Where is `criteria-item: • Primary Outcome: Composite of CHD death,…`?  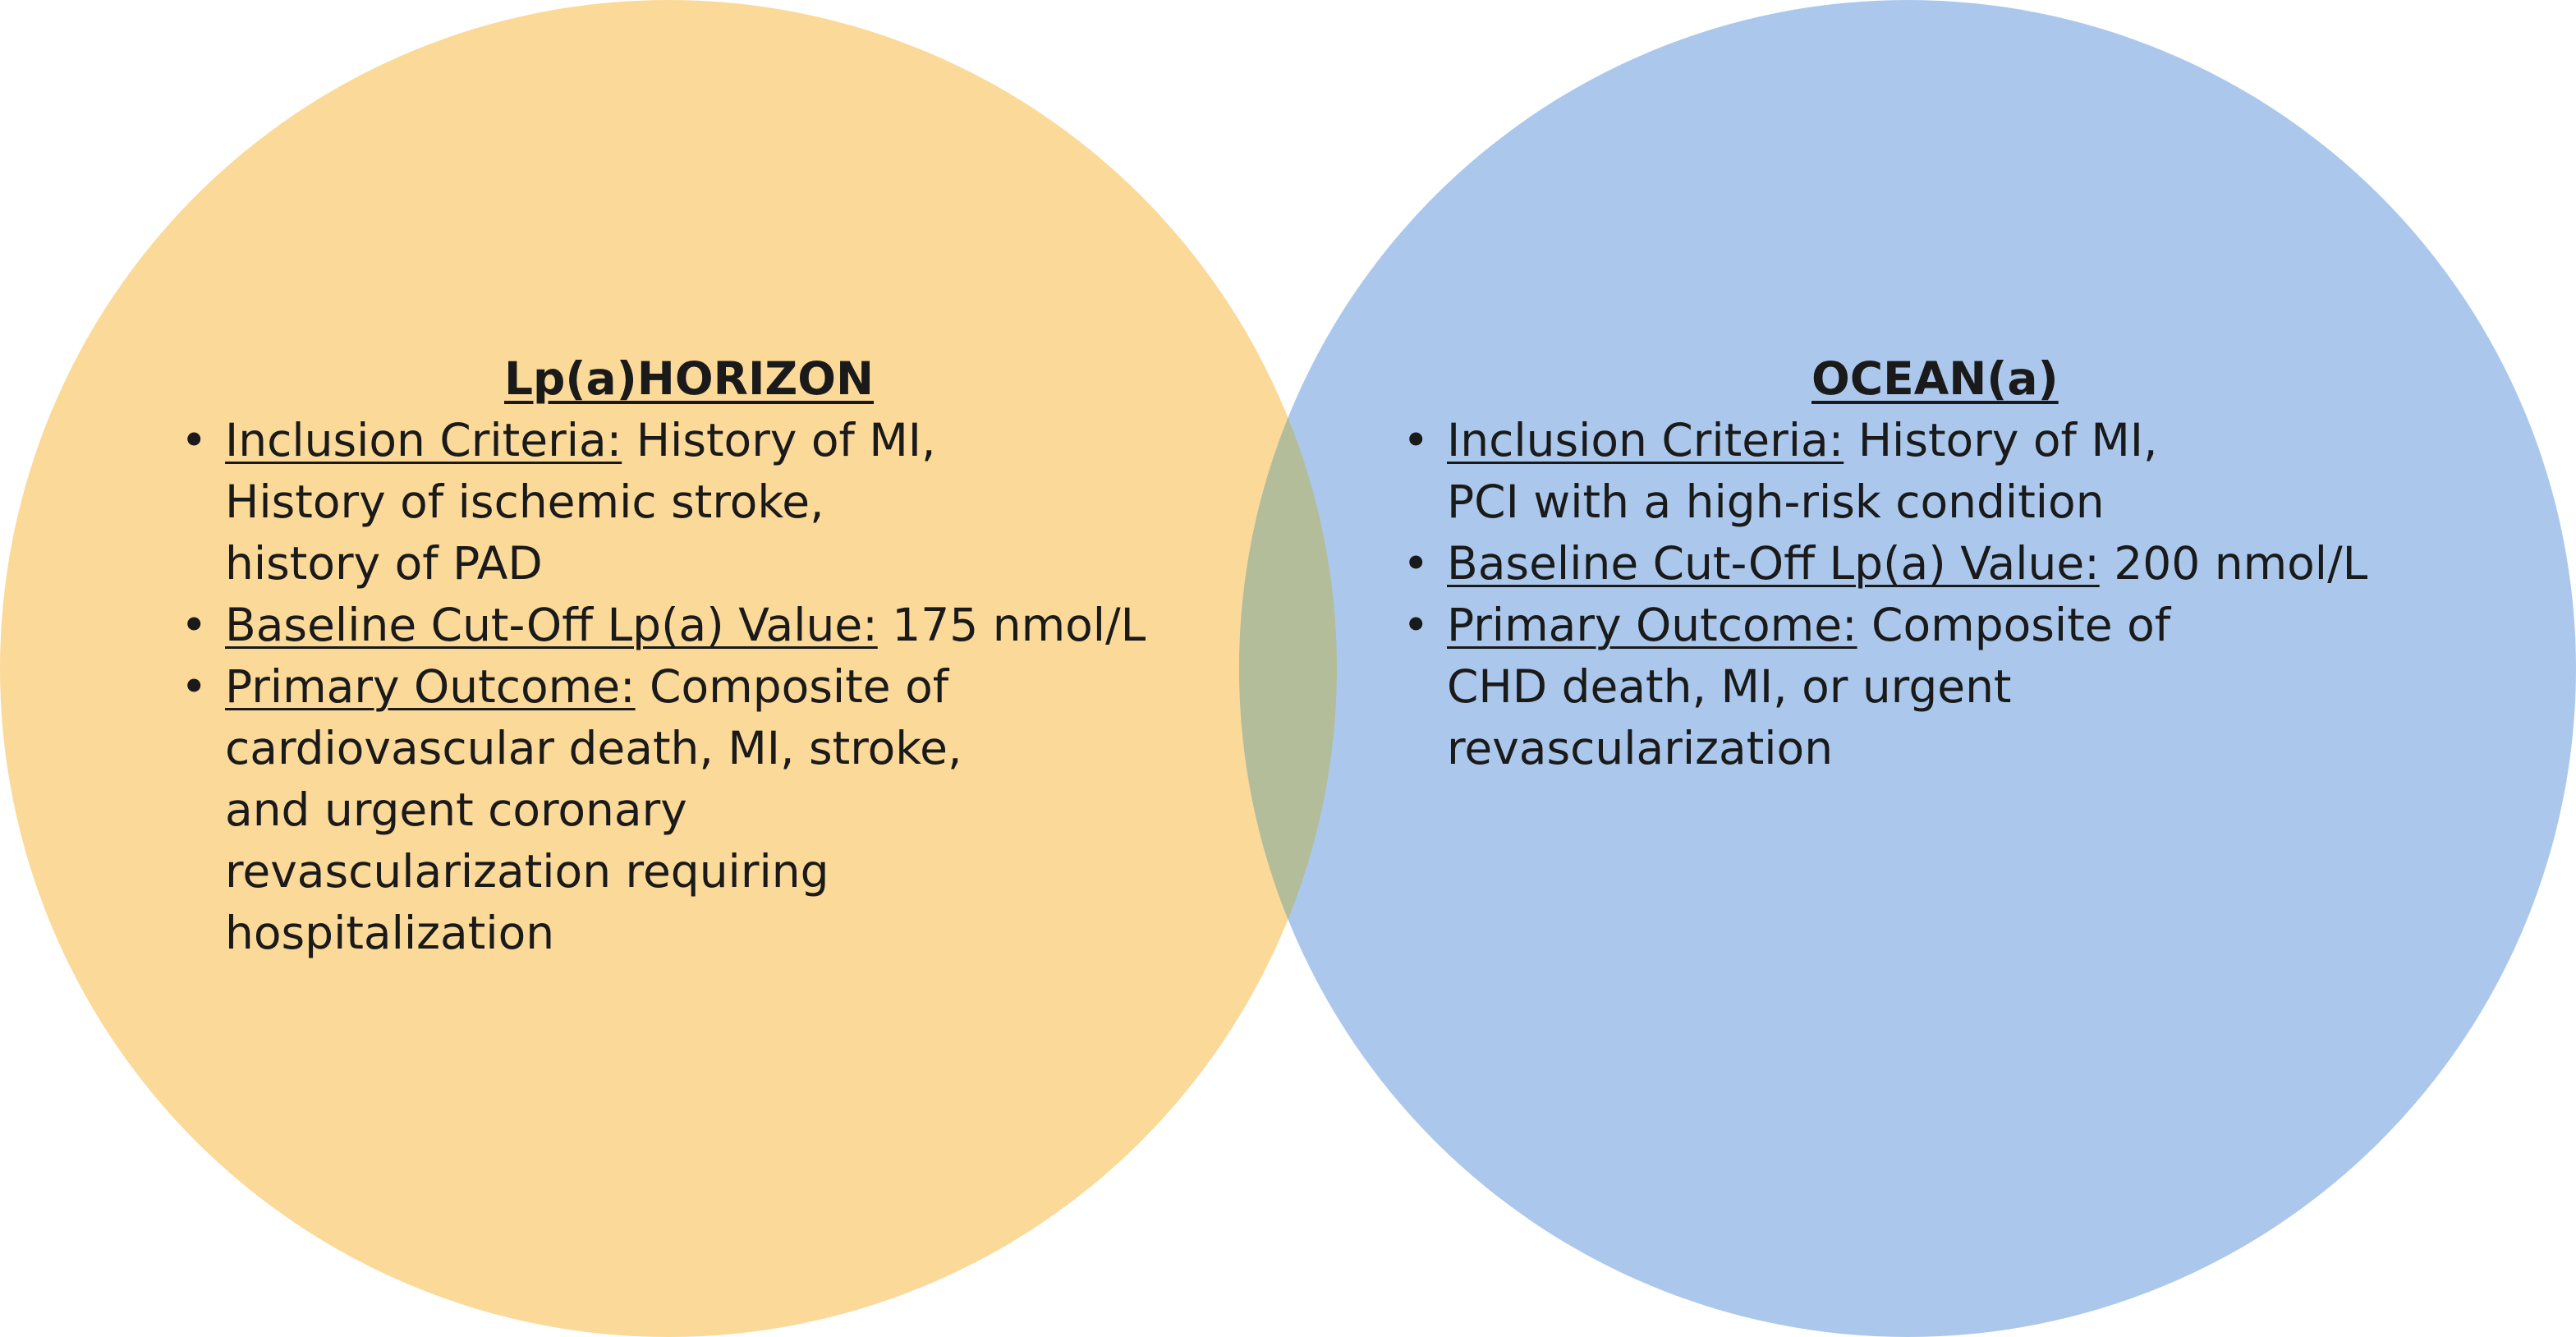 criteria-item: • Primary Outcome: Composite of CHD death,… is located at coordinates (1943, 687).